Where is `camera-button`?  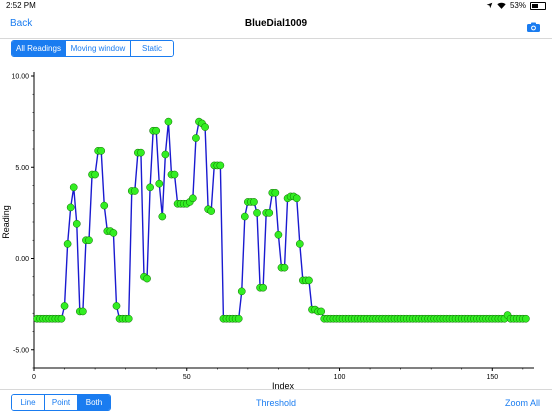
camera-button is located at coordinates (533, 28).